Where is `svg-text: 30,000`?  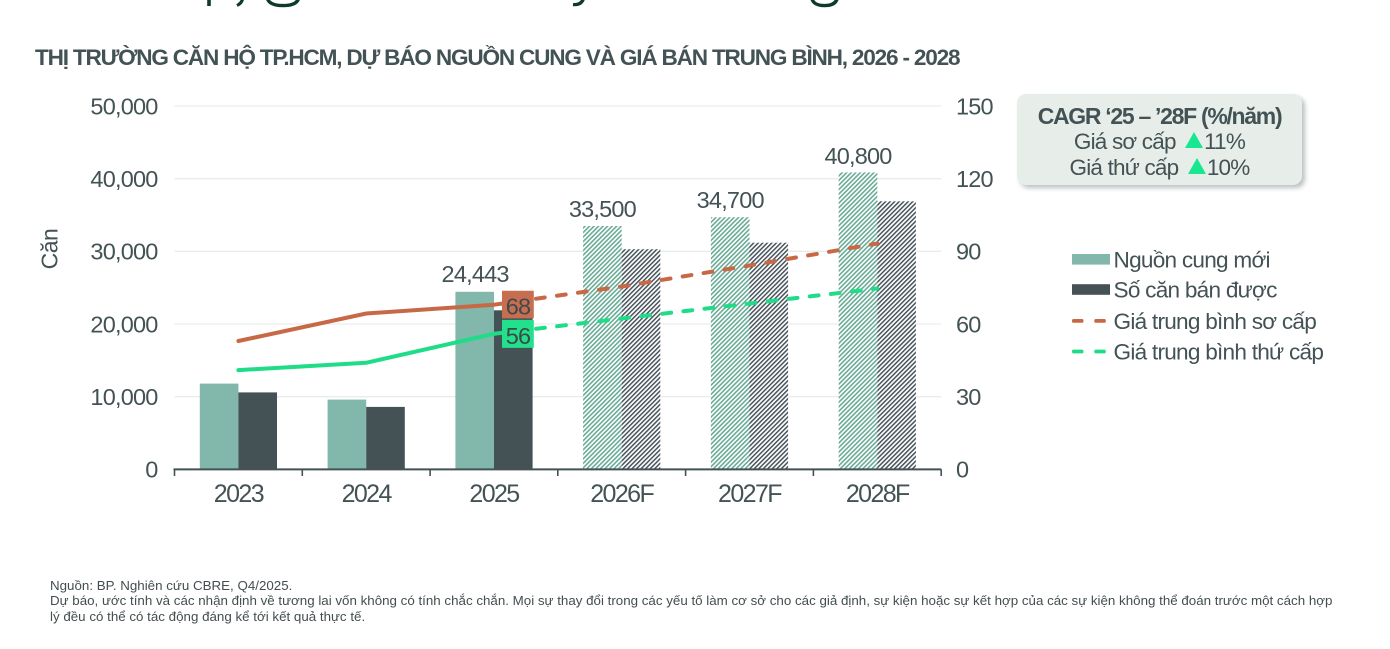 svg-text: 30,000 is located at coordinates (124, 252).